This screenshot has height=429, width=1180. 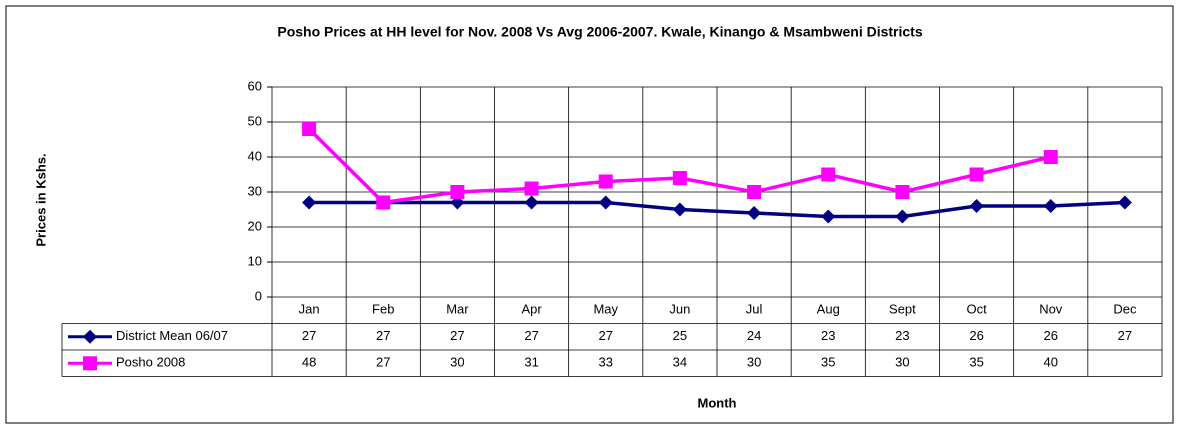 What do you see at coordinates (1125, 309) in the screenshot?
I see `x-tick-label: Dec` at bounding box center [1125, 309].